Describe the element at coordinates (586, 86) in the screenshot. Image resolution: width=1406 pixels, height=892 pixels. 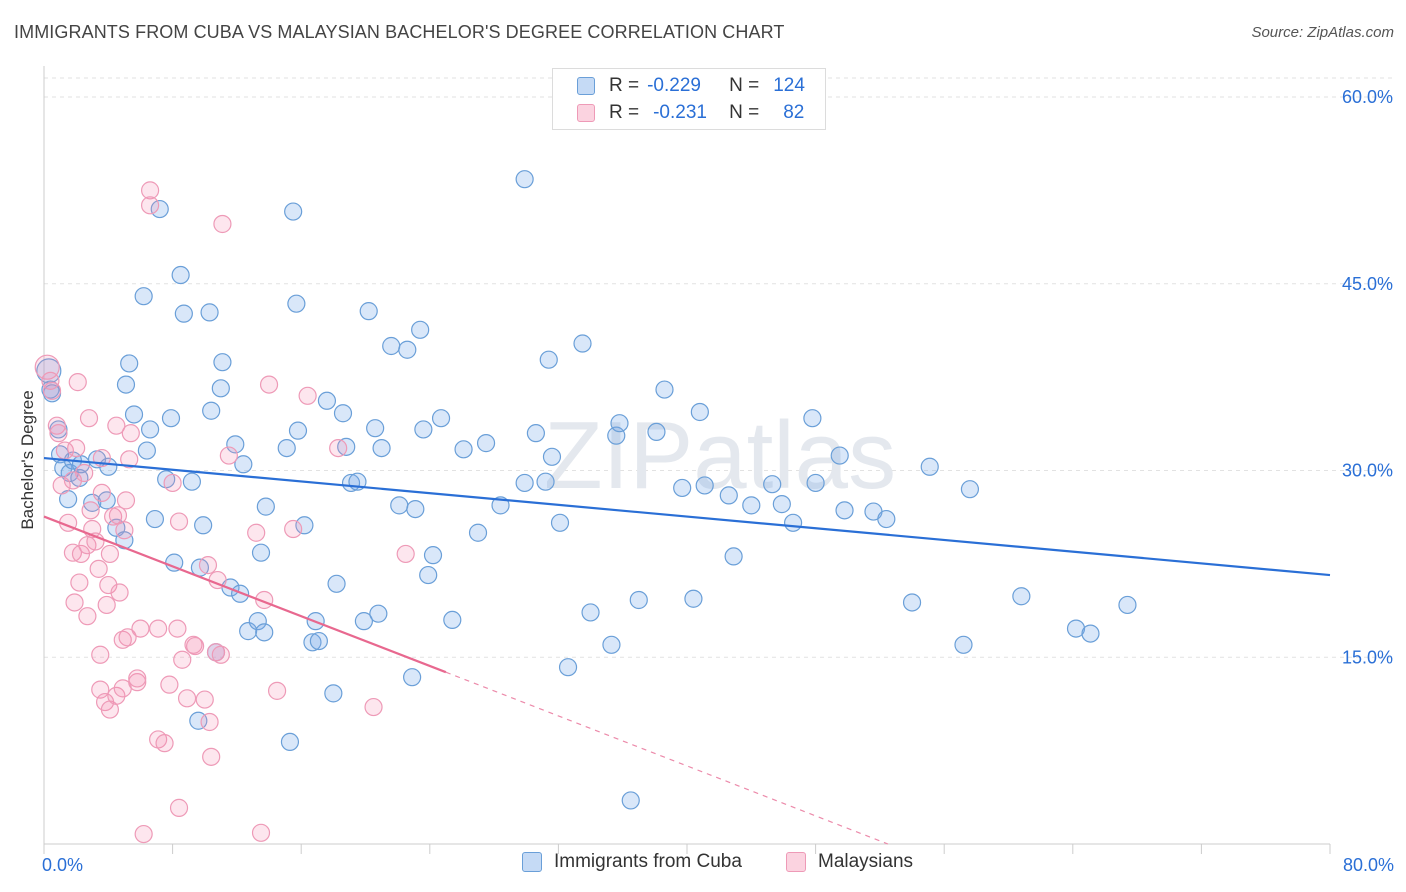
I see `legend-swatch-cuba` at that location.